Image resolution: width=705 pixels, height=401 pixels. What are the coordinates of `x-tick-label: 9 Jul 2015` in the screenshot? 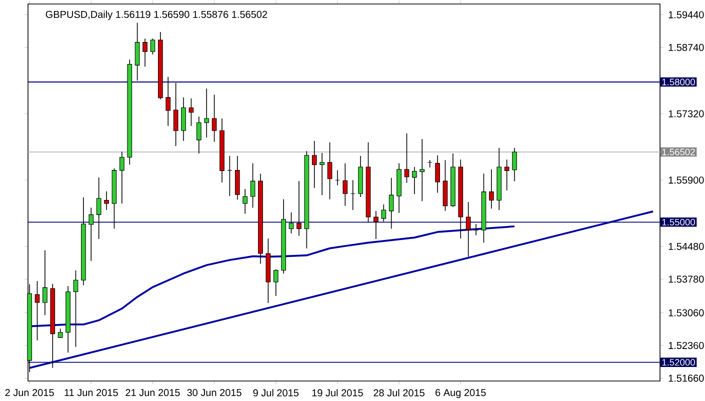 It's located at (276, 392).